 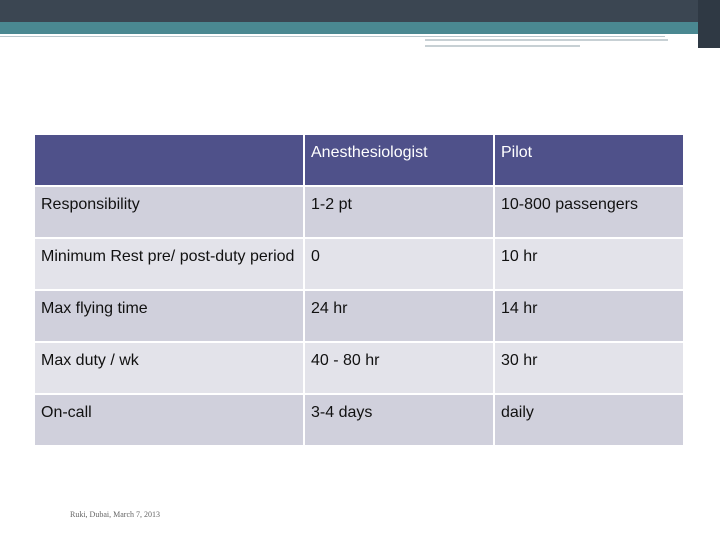 I want to click on top-banner-dark, so click(x=360, y=11).